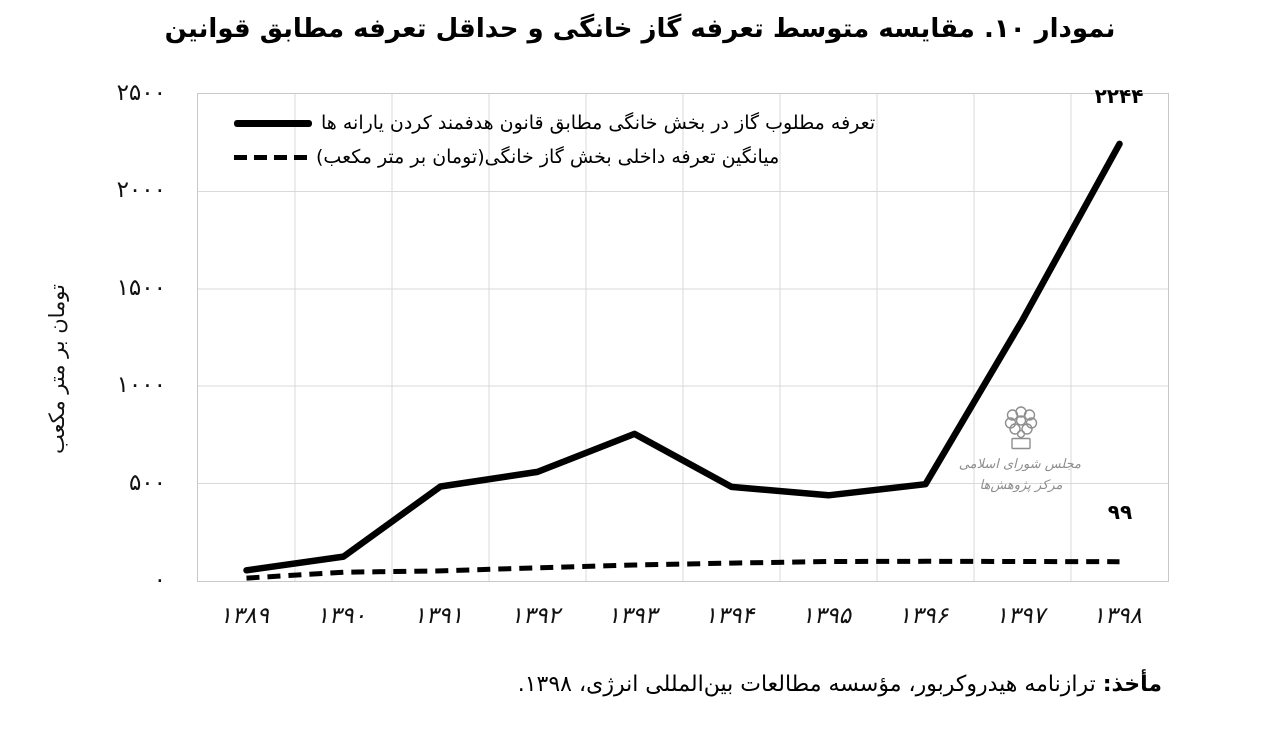  Describe the element at coordinates (439, 616) in the screenshot. I see `x-tick-1391: ۱۳۹۱` at that location.